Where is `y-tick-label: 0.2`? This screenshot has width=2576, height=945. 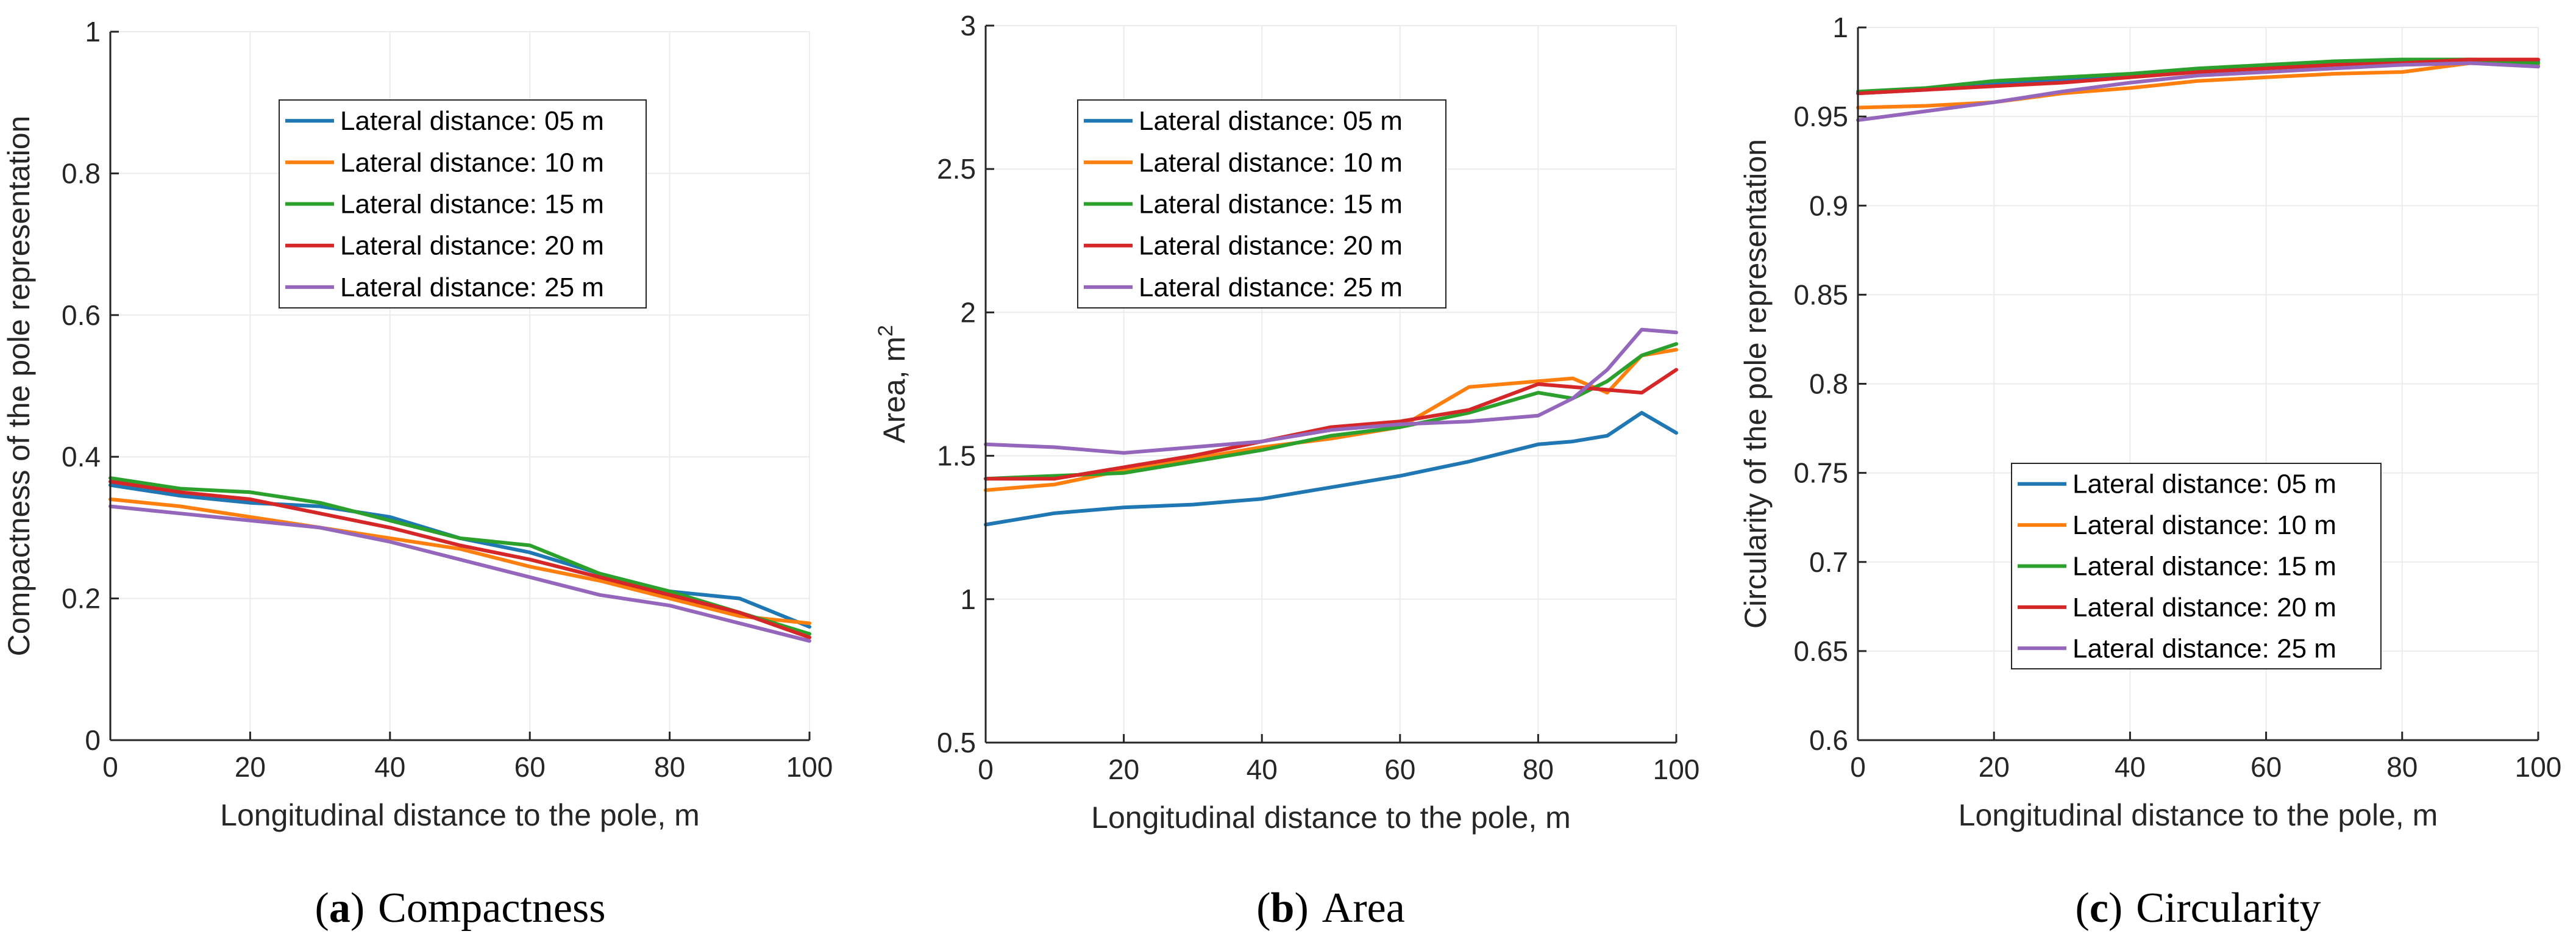
y-tick-label: 0.2 is located at coordinates (81, 599).